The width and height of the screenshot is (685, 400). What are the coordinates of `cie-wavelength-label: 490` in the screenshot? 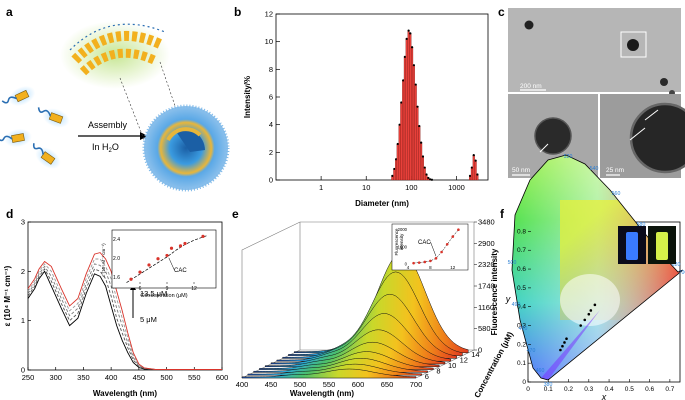 It's located at (516, 305).